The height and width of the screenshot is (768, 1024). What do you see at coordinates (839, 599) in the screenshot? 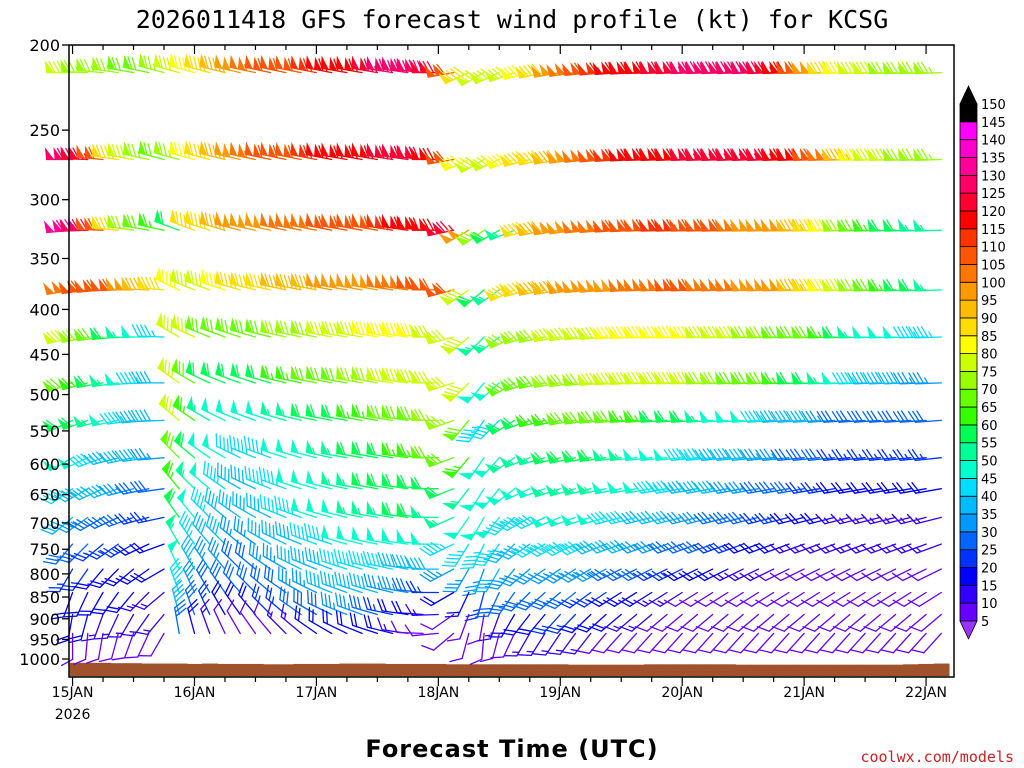
I see `barb-staff` at bounding box center [839, 599].